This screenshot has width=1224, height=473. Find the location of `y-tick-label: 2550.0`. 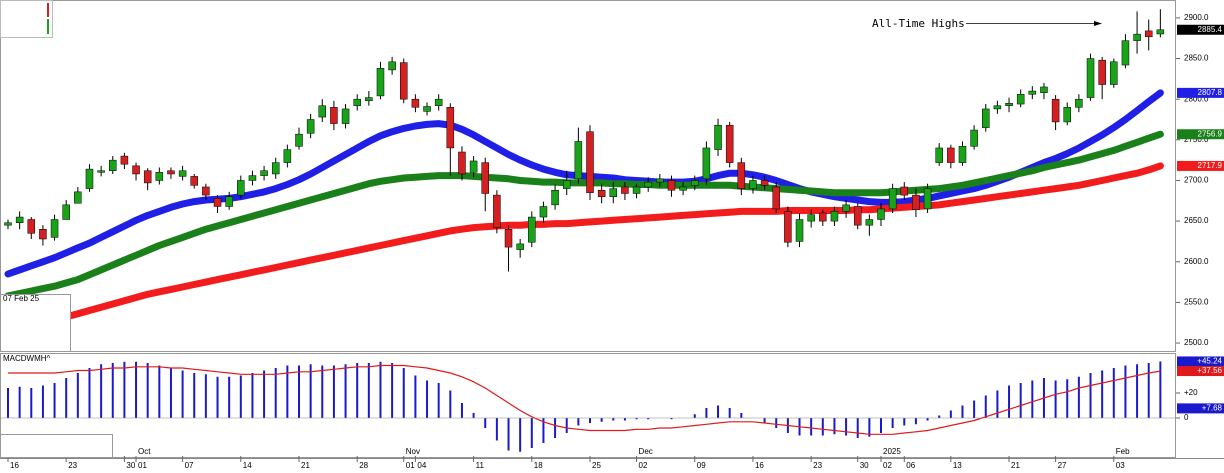

y-tick-label: 2550.0 is located at coordinates (1196, 302).